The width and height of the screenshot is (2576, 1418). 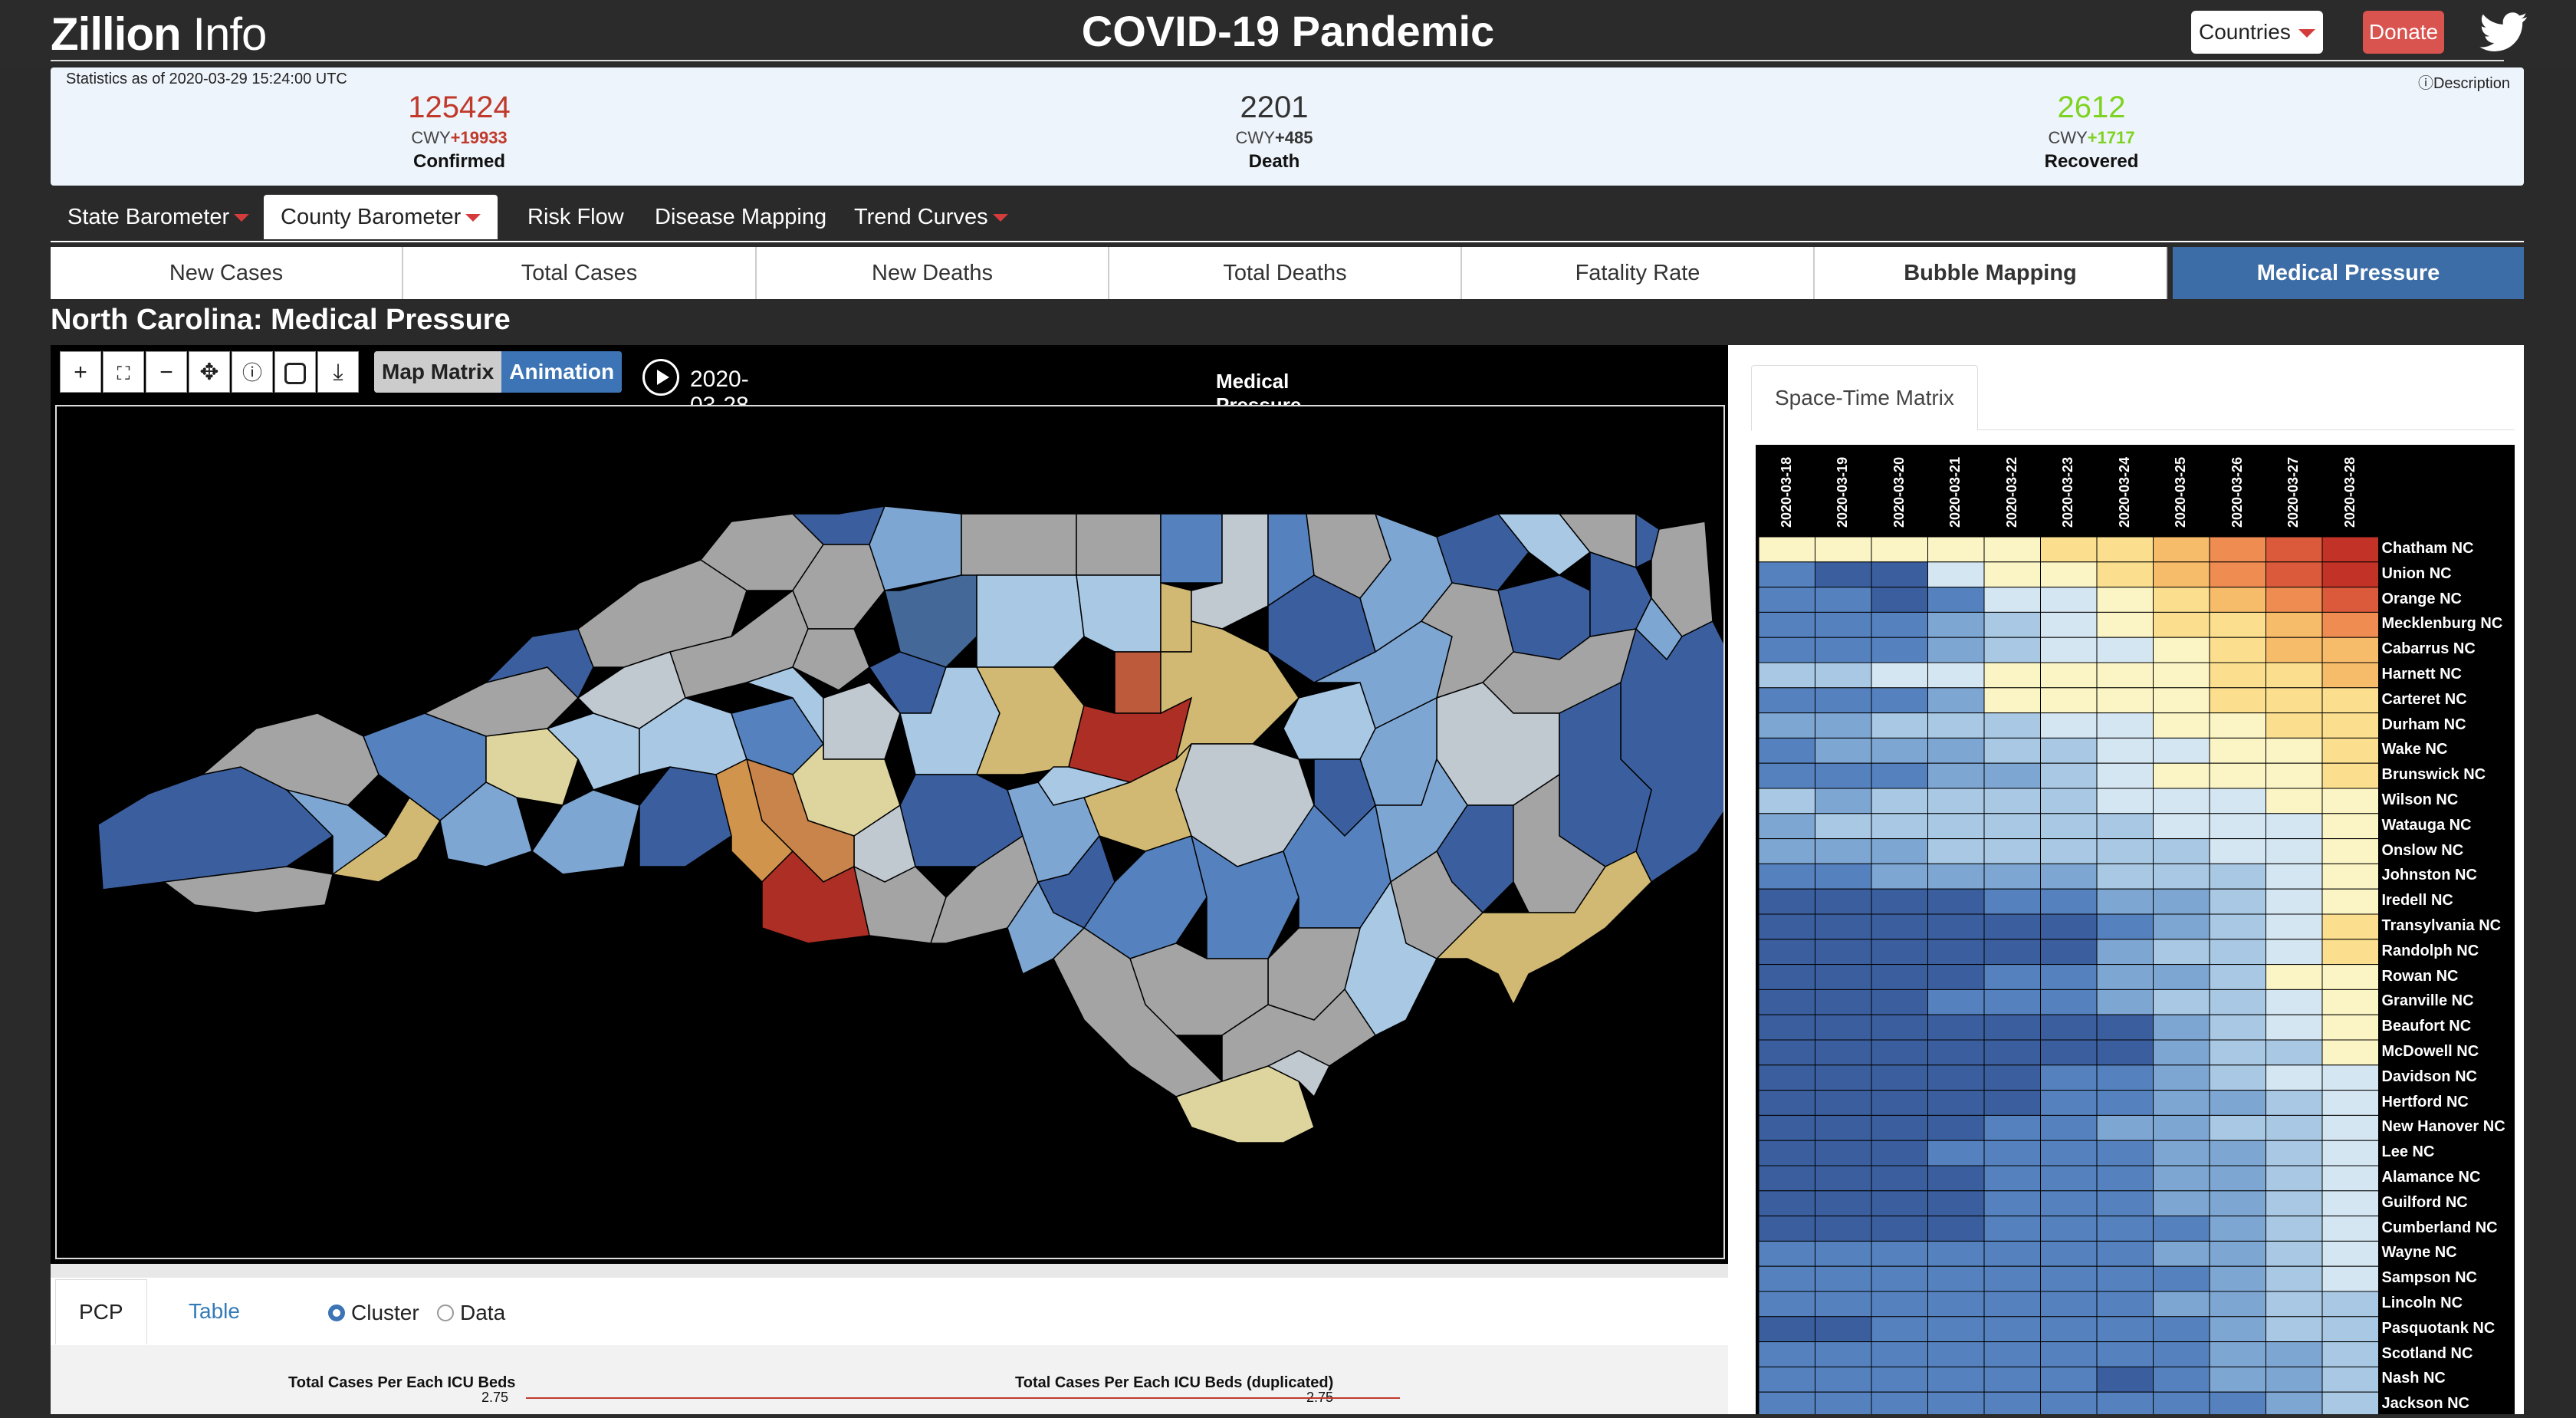 What do you see at coordinates (580, 273) in the screenshot?
I see `tab-total-cases: Total Cases` at bounding box center [580, 273].